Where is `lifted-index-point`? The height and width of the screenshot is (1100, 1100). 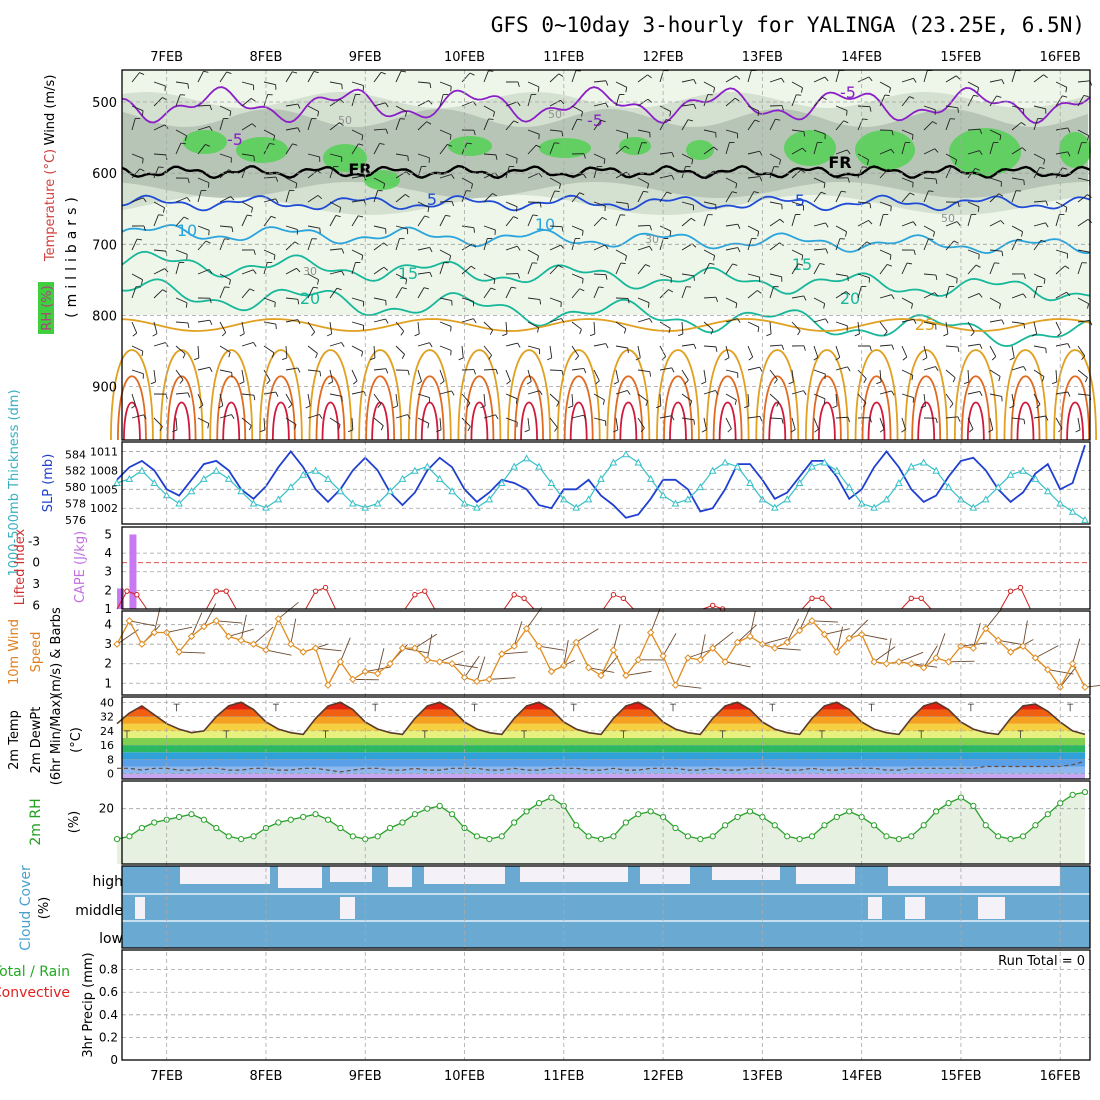
lifted-index-point is located at coordinates (514, 595).